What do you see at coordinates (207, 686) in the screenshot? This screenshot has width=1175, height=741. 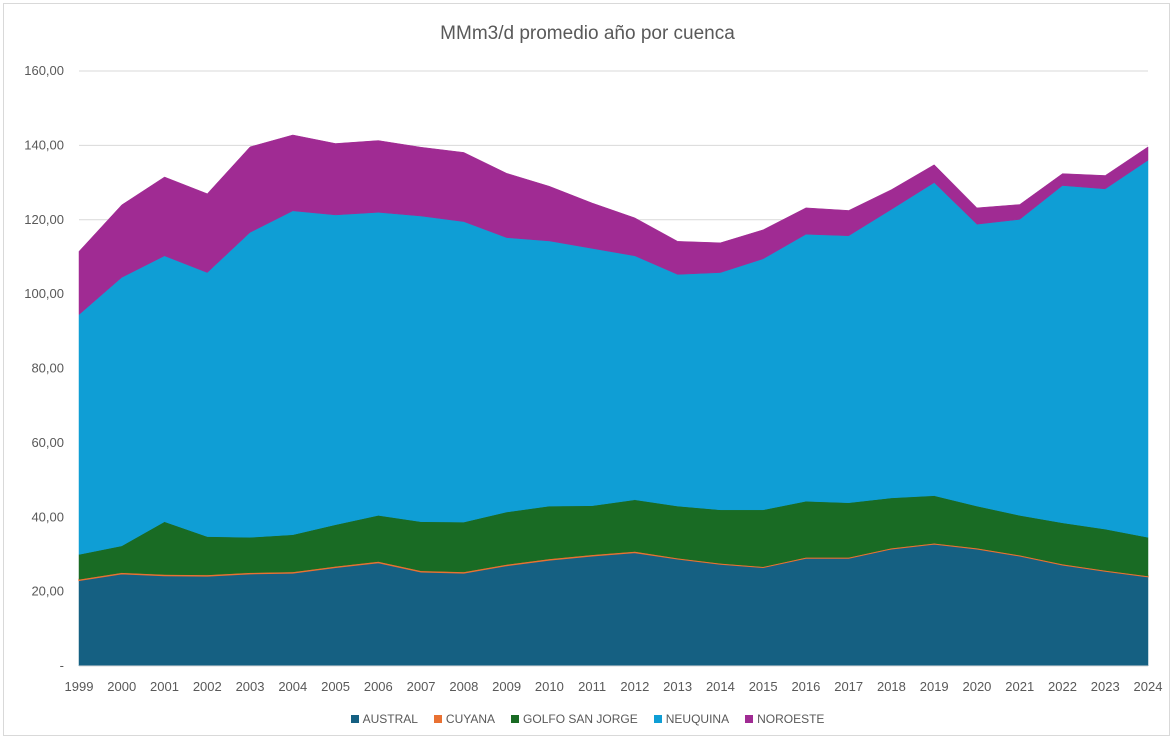 I see `x-tick-label: 2002` at bounding box center [207, 686].